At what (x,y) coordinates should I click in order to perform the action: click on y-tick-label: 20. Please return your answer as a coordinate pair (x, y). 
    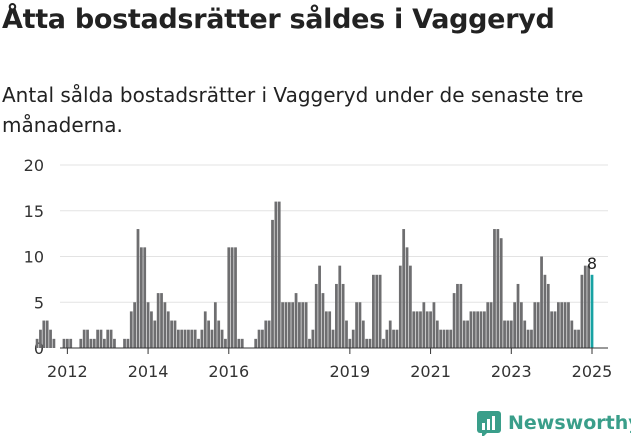
    Looking at the image, I should click on (34, 165).